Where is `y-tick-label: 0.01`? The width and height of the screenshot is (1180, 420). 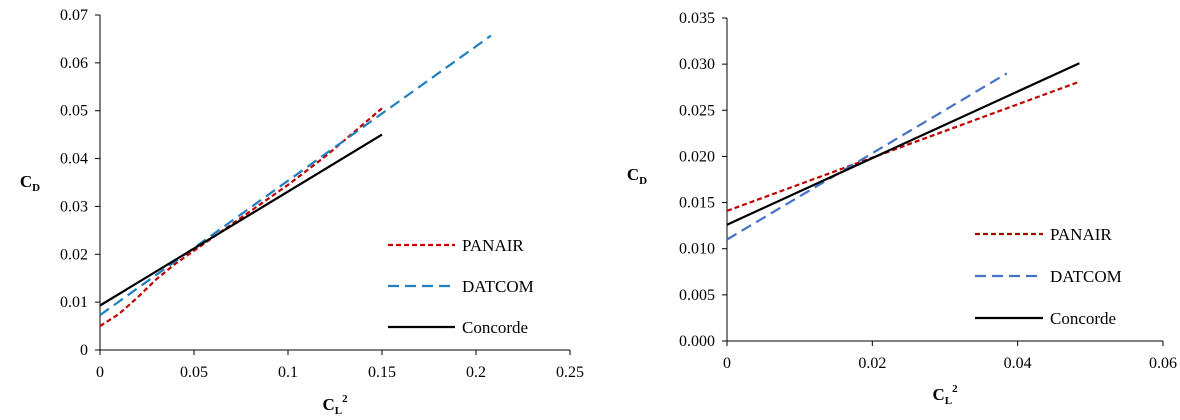
y-tick-label: 0.01 is located at coordinates (74, 302).